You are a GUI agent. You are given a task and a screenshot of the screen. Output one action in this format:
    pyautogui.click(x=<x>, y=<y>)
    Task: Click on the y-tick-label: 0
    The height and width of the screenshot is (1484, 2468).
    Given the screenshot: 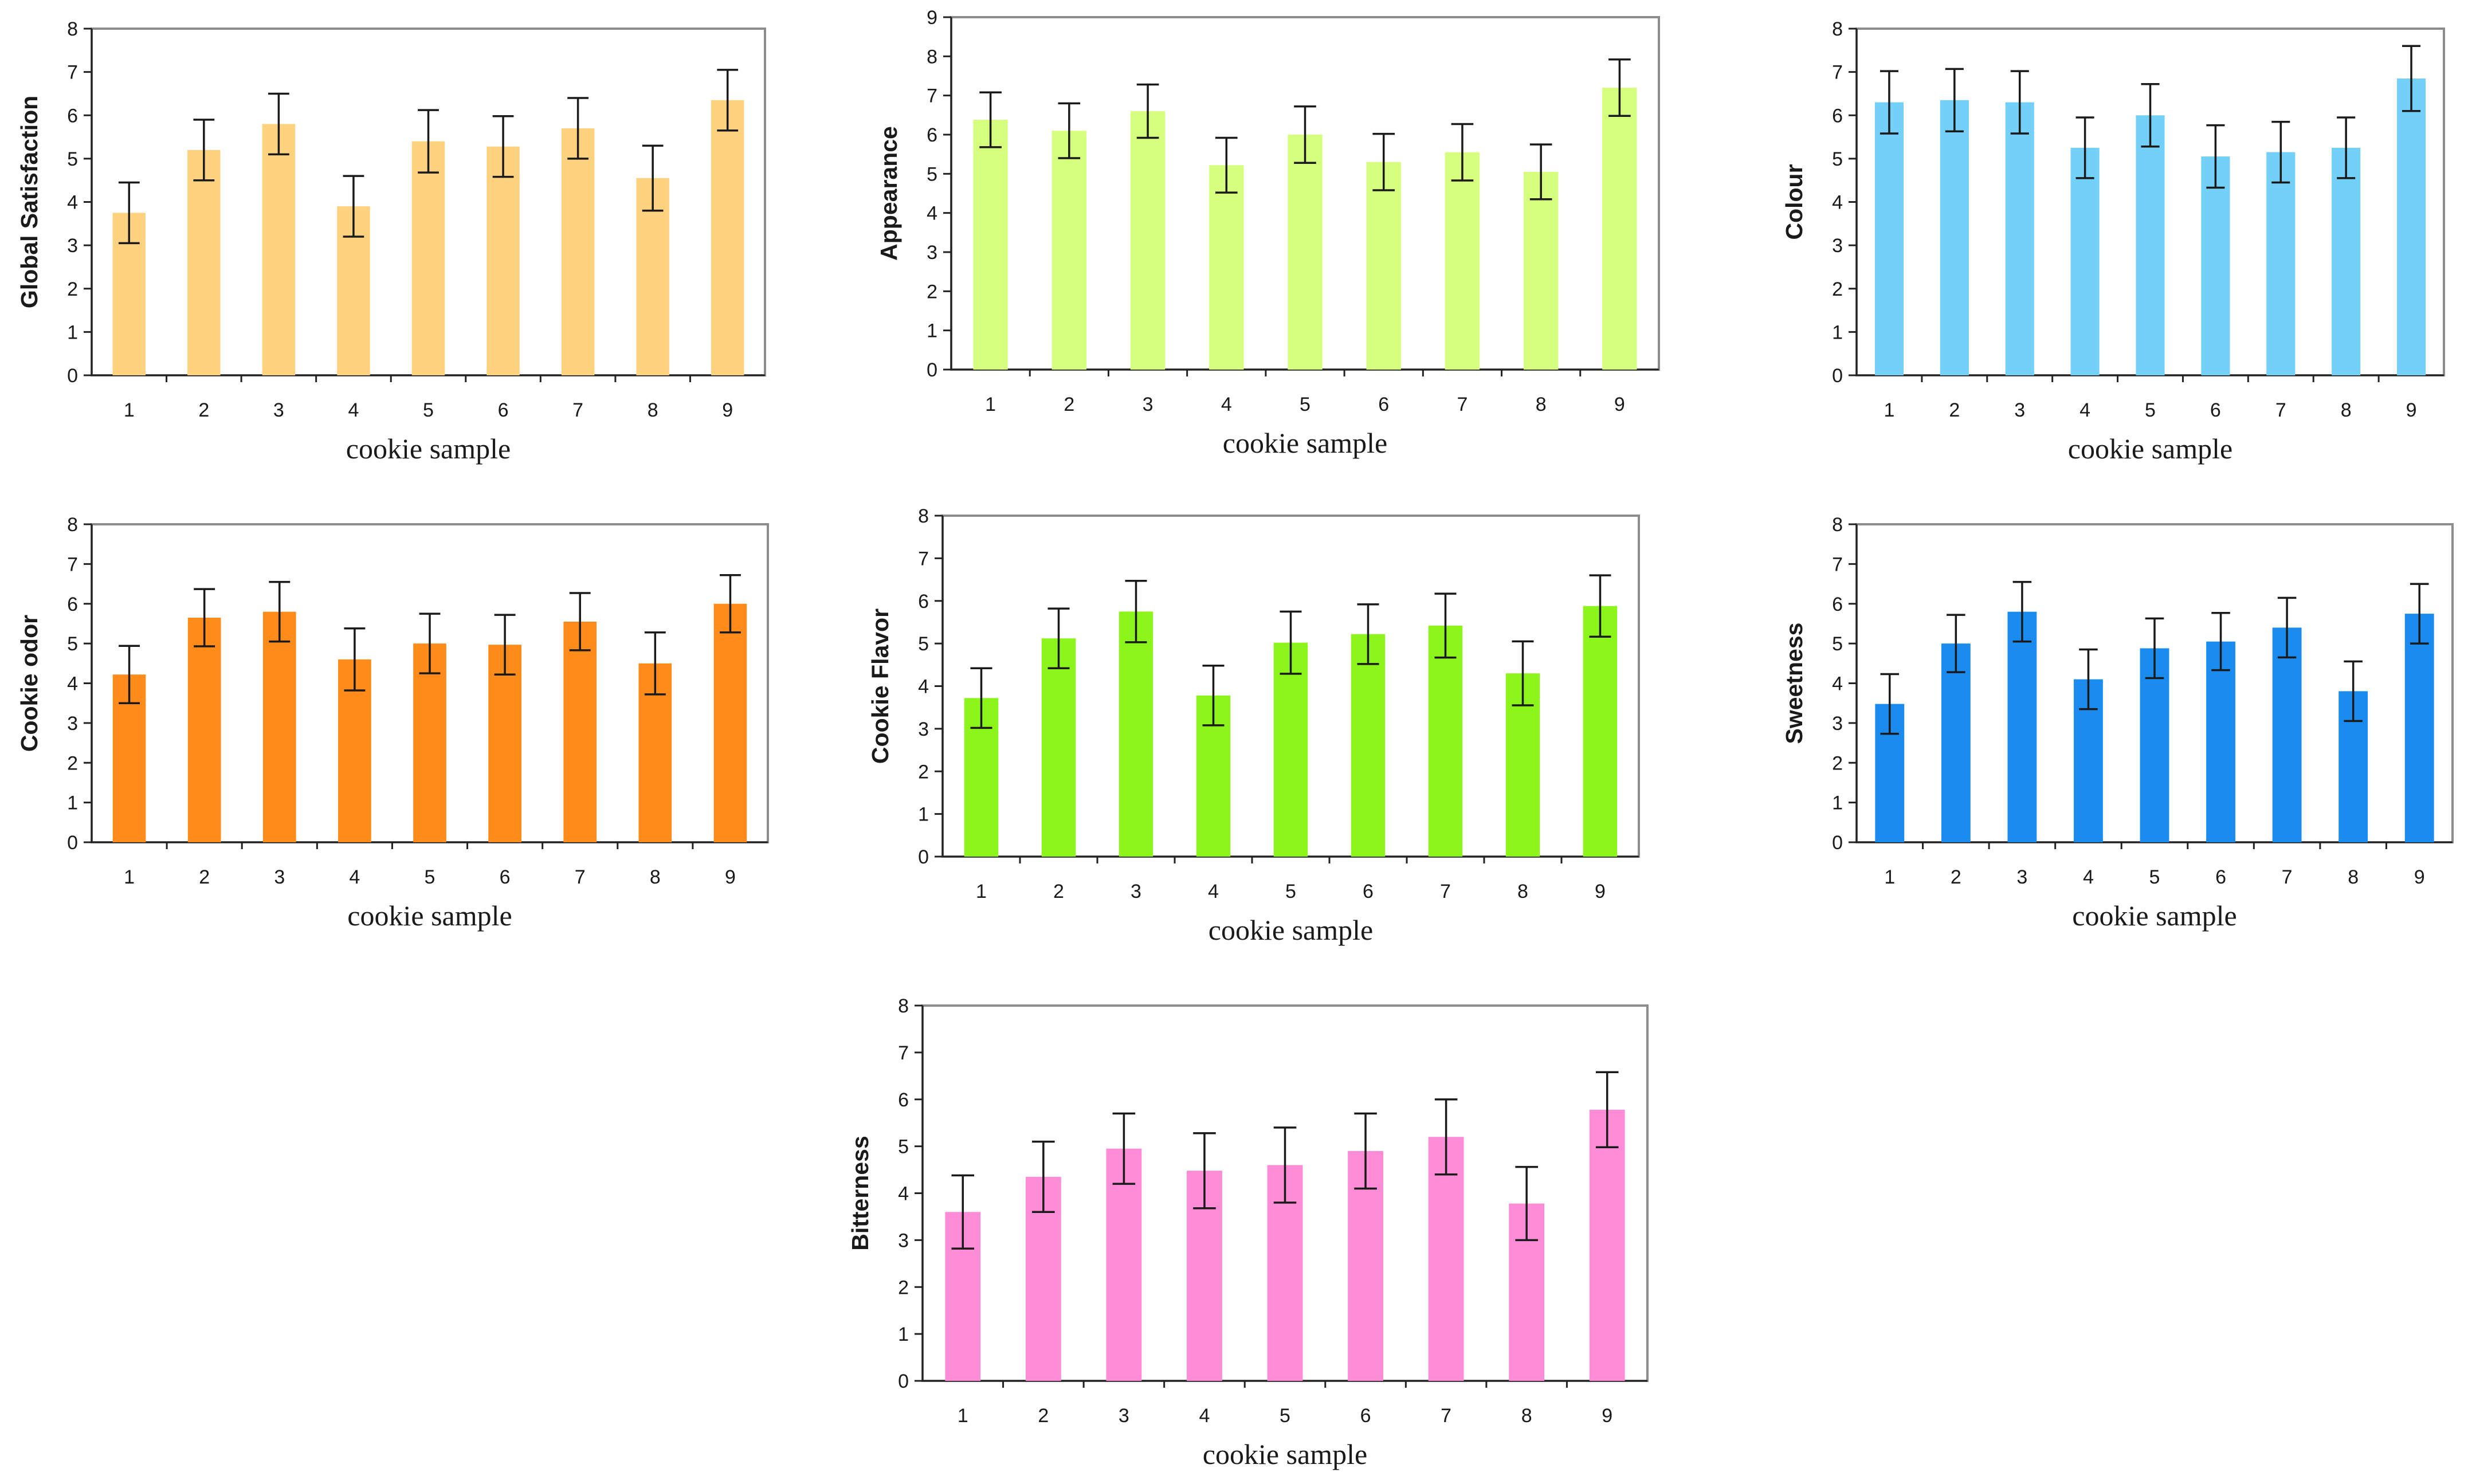 What is the action you would take?
    pyautogui.click(x=932, y=370)
    